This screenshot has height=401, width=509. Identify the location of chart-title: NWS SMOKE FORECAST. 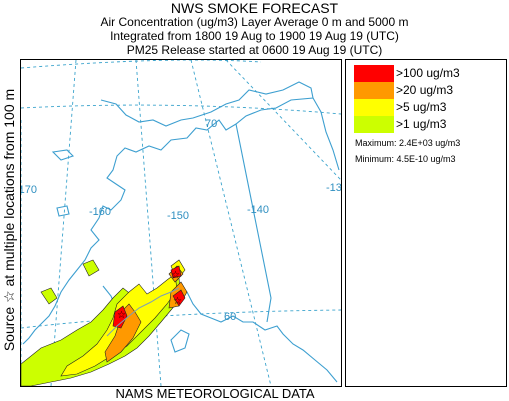
(254, 8).